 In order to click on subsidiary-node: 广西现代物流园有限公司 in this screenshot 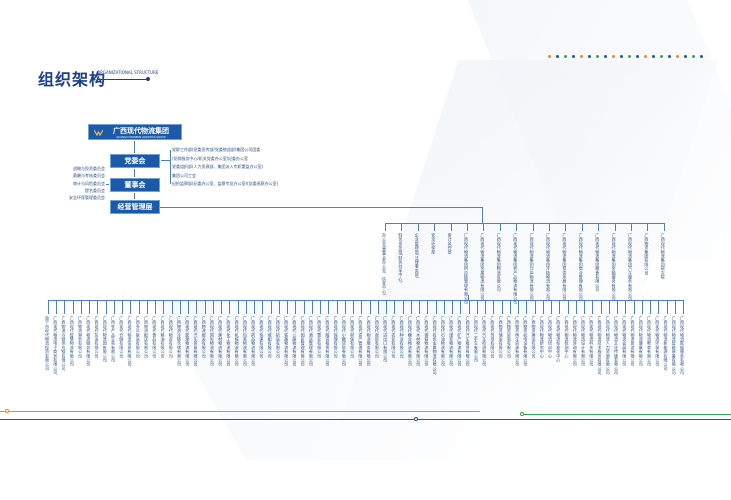, I will do `click(105, 339)`.